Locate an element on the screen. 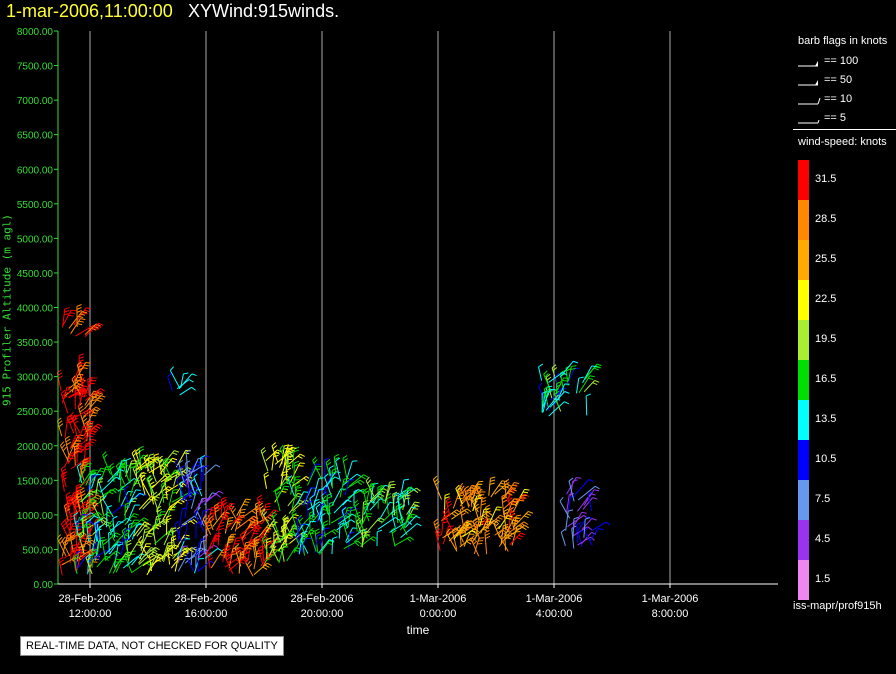 The image size is (896, 674). x-axis-label: time is located at coordinates (418, 630).